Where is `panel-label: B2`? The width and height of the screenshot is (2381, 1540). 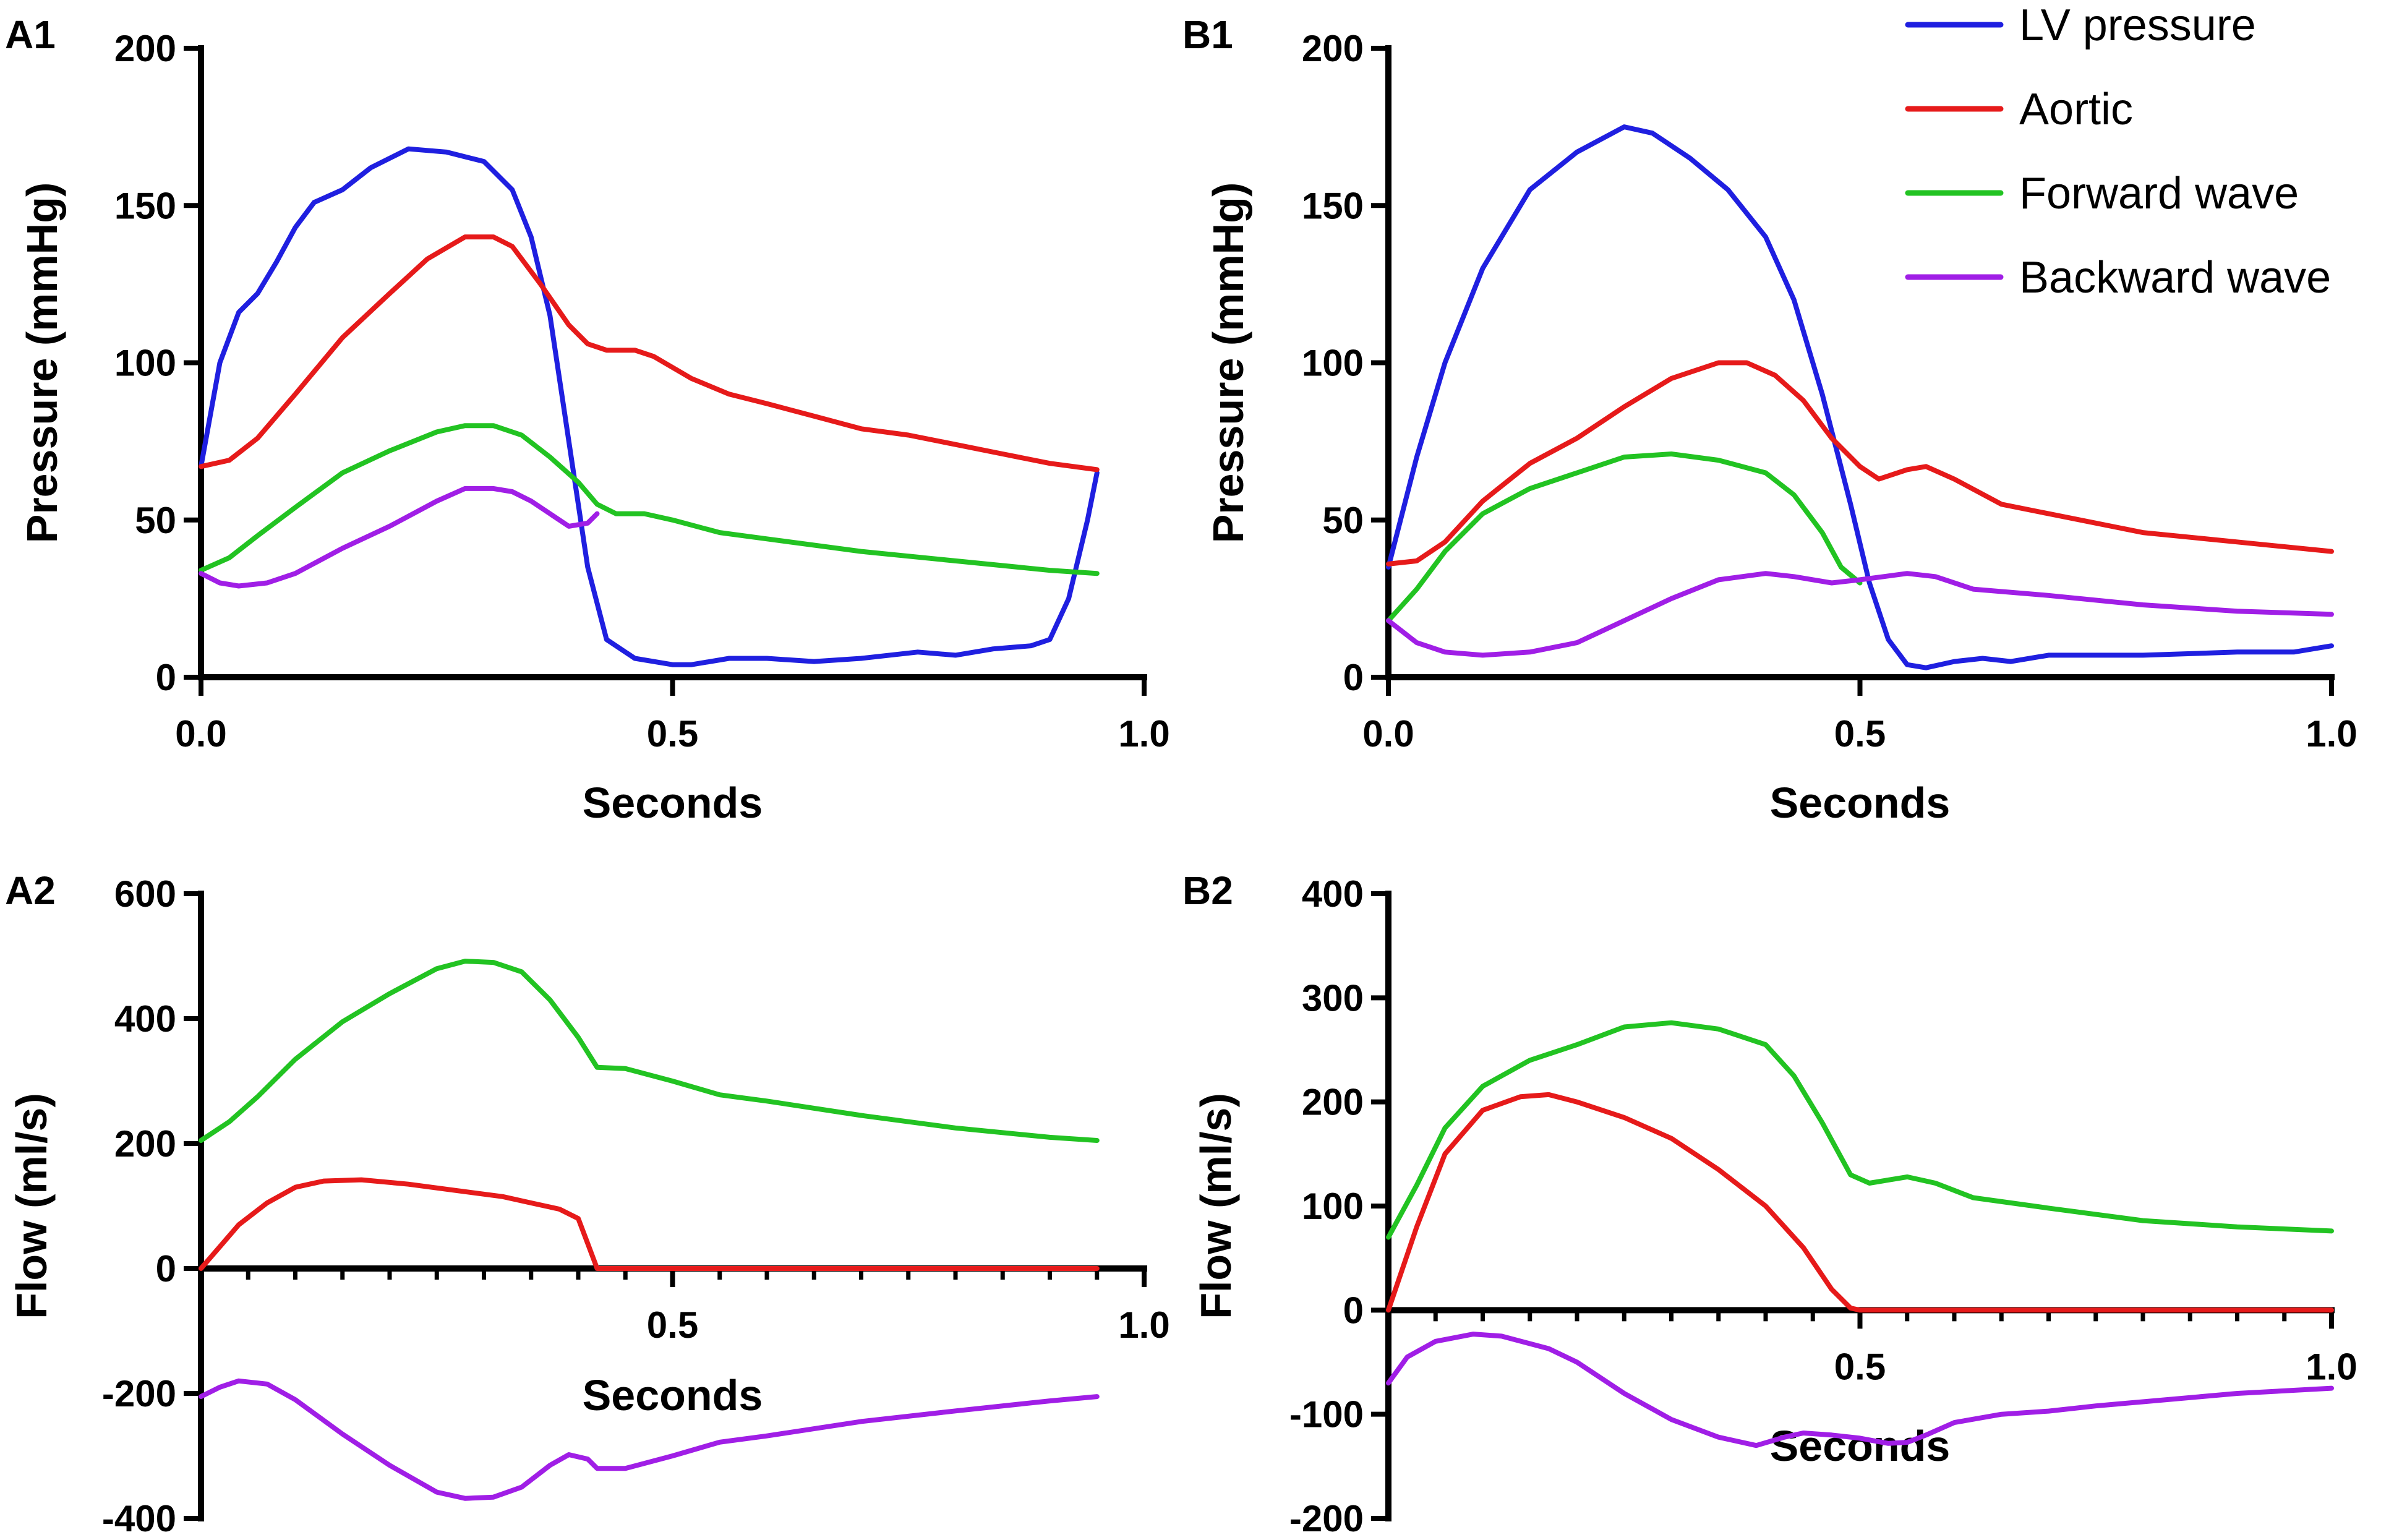 panel-label: B2 is located at coordinates (1207, 890).